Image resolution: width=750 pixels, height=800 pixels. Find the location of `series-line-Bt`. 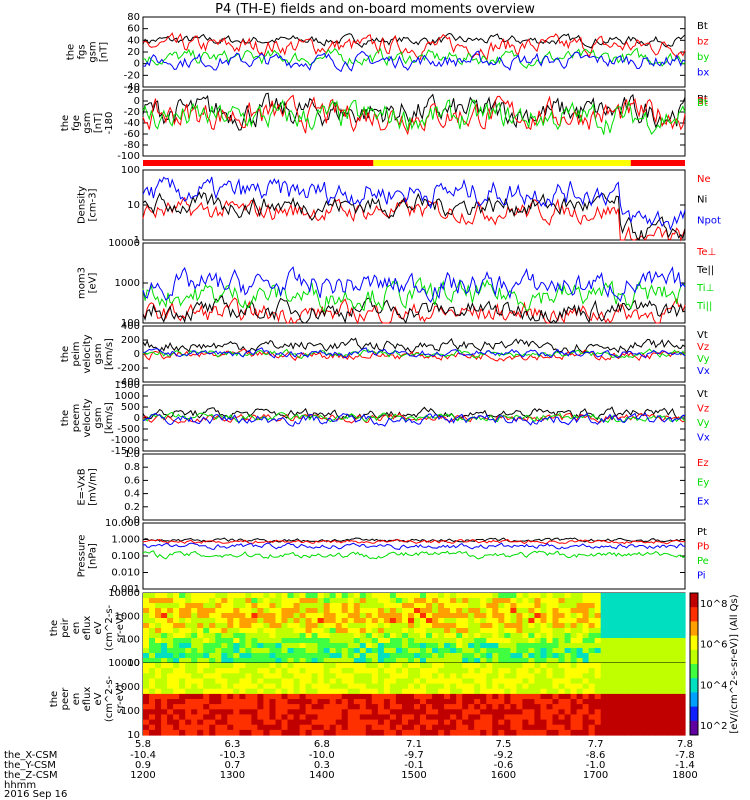

series-line-Bt is located at coordinates (414, 40).